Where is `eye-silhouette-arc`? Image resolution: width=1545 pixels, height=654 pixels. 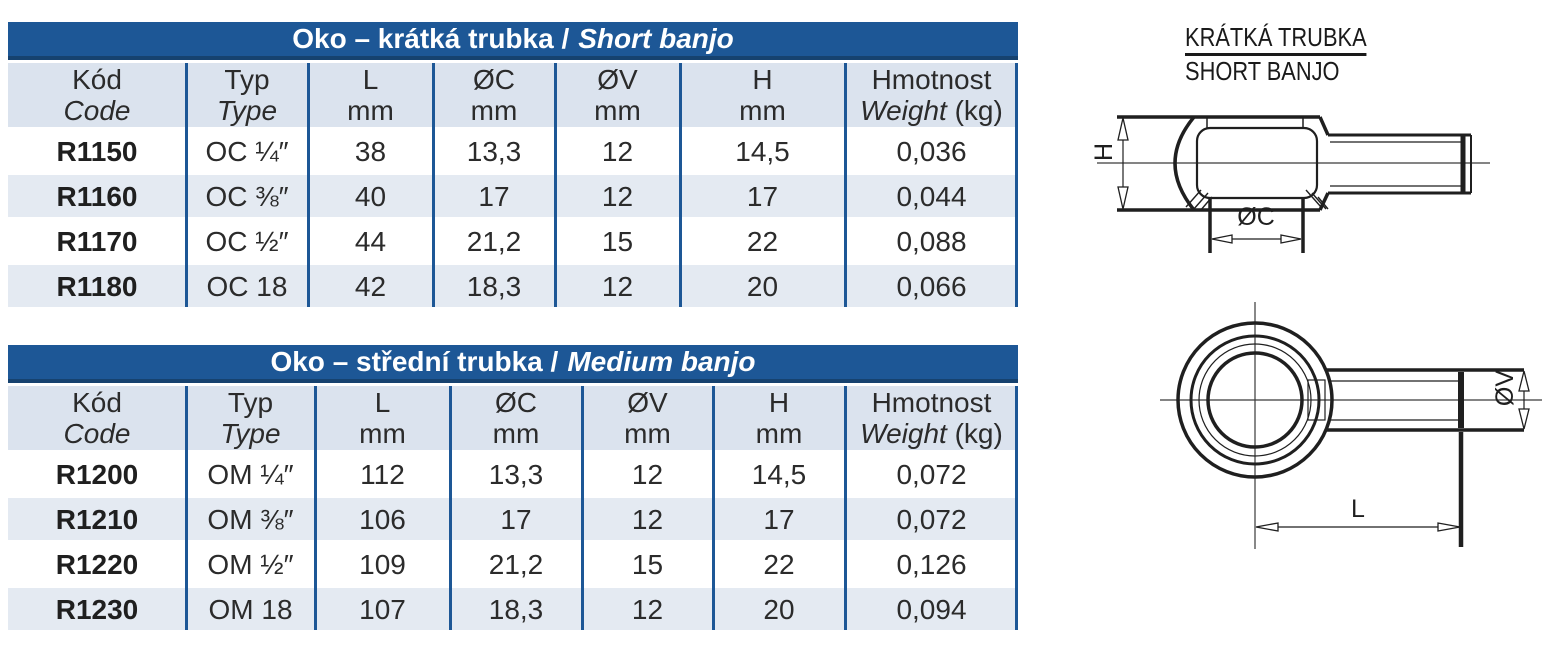 eye-silhouette-arc is located at coordinates (1184, 163).